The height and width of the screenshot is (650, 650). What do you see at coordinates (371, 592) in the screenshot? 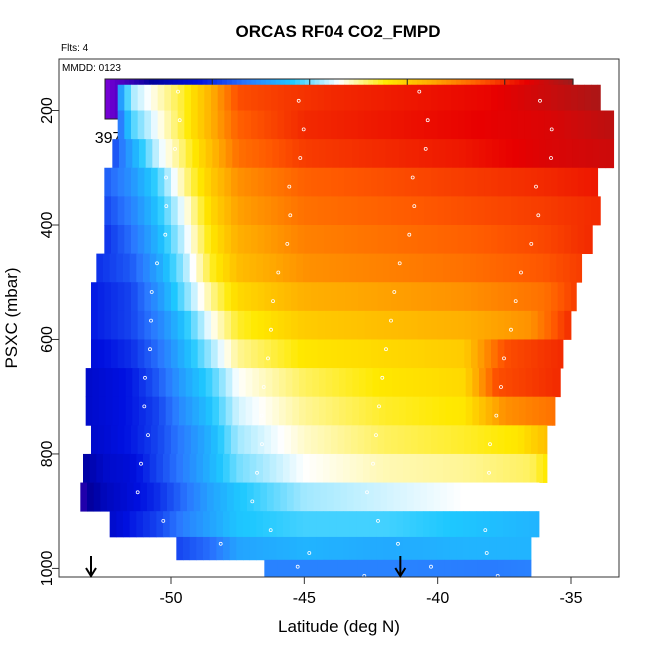
I see `x-axis: -50 -45 -40 -35` at bounding box center [371, 592].